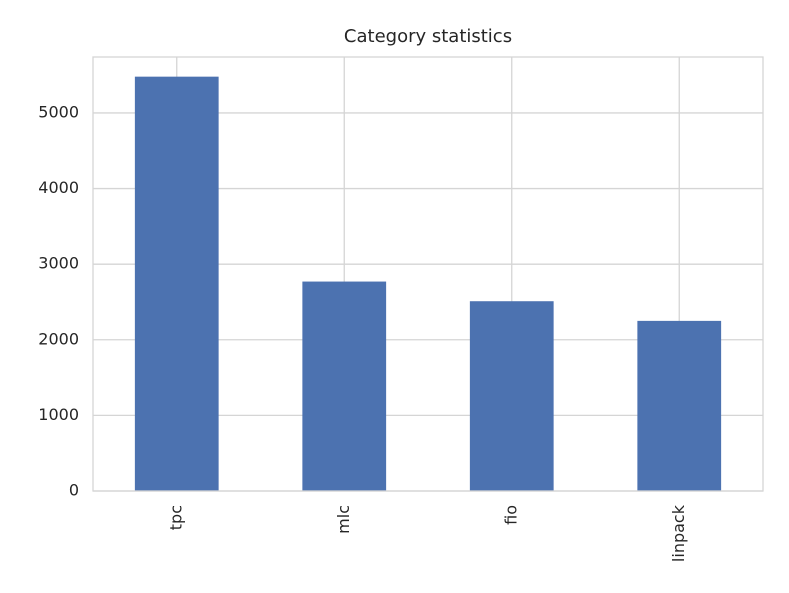  What do you see at coordinates (58, 187) in the screenshot?
I see `y-tick-label: 4000` at bounding box center [58, 187].